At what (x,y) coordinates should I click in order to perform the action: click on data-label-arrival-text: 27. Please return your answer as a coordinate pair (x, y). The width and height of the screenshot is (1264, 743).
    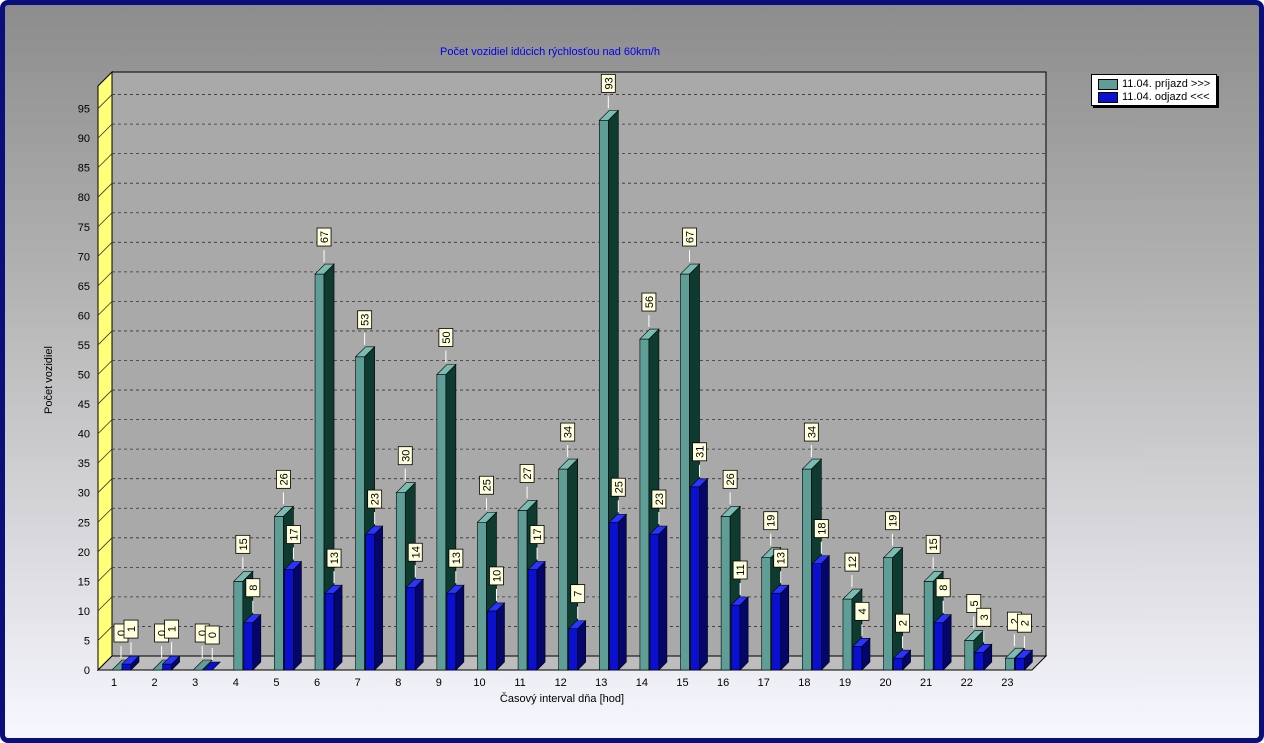
    Looking at the image, I should click on (528, 473).